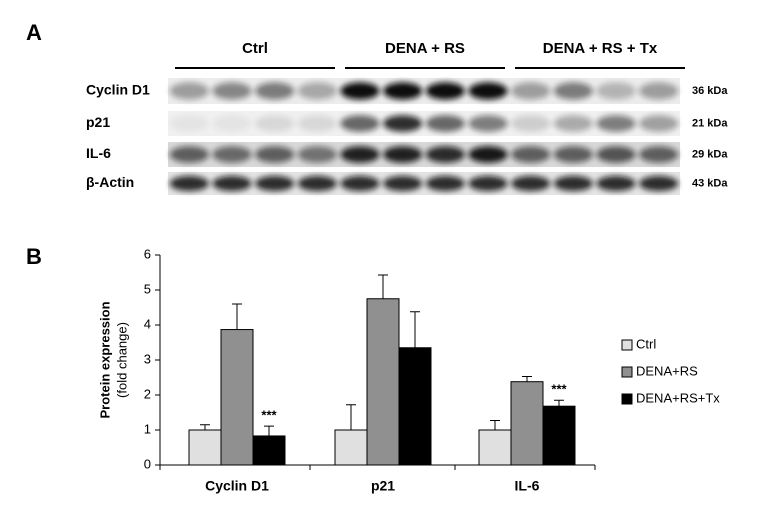  What do you see at coordinates (34, 256) in the screenshot?
I see `panel-label: B` at bounding box center [34, 256].